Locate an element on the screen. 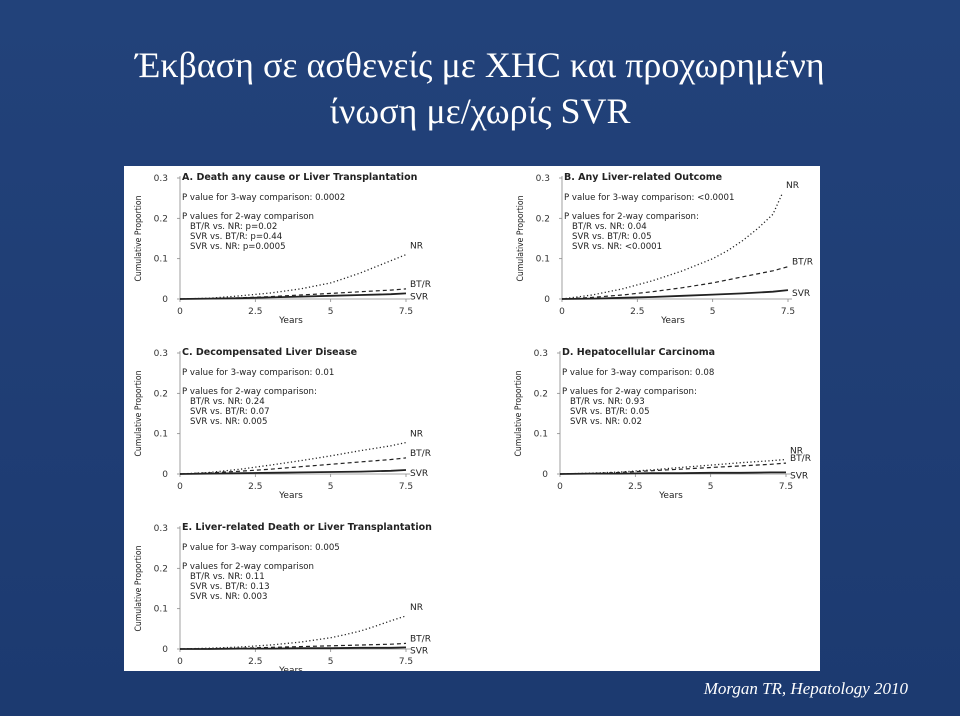 This screenshot has height=716, width=960. p-value-annotation: SVR vs. BT/R: 0.07 is located at coordinates (230, 412).